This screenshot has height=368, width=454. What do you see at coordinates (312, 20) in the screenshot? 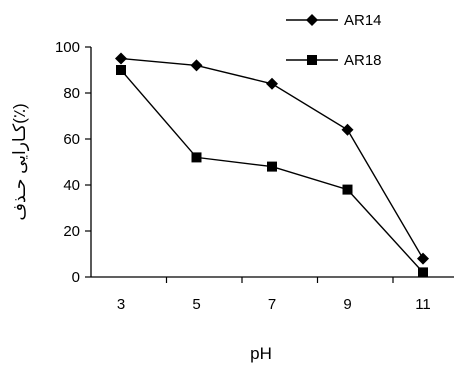
I see `legend-marker-ar14` at bounding box center [312, 20].